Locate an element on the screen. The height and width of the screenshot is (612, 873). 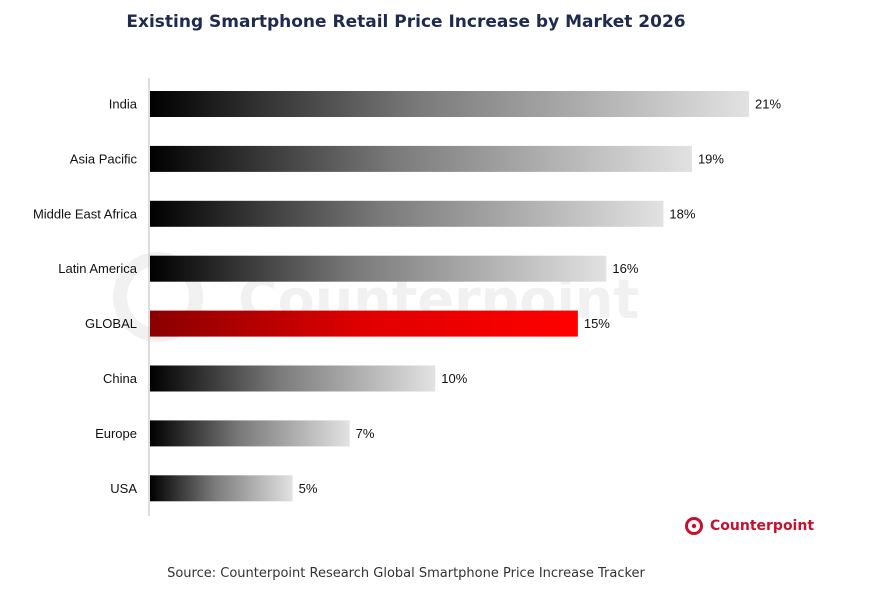
counterpoint-logo-icon is located at coordinates (694, 526).